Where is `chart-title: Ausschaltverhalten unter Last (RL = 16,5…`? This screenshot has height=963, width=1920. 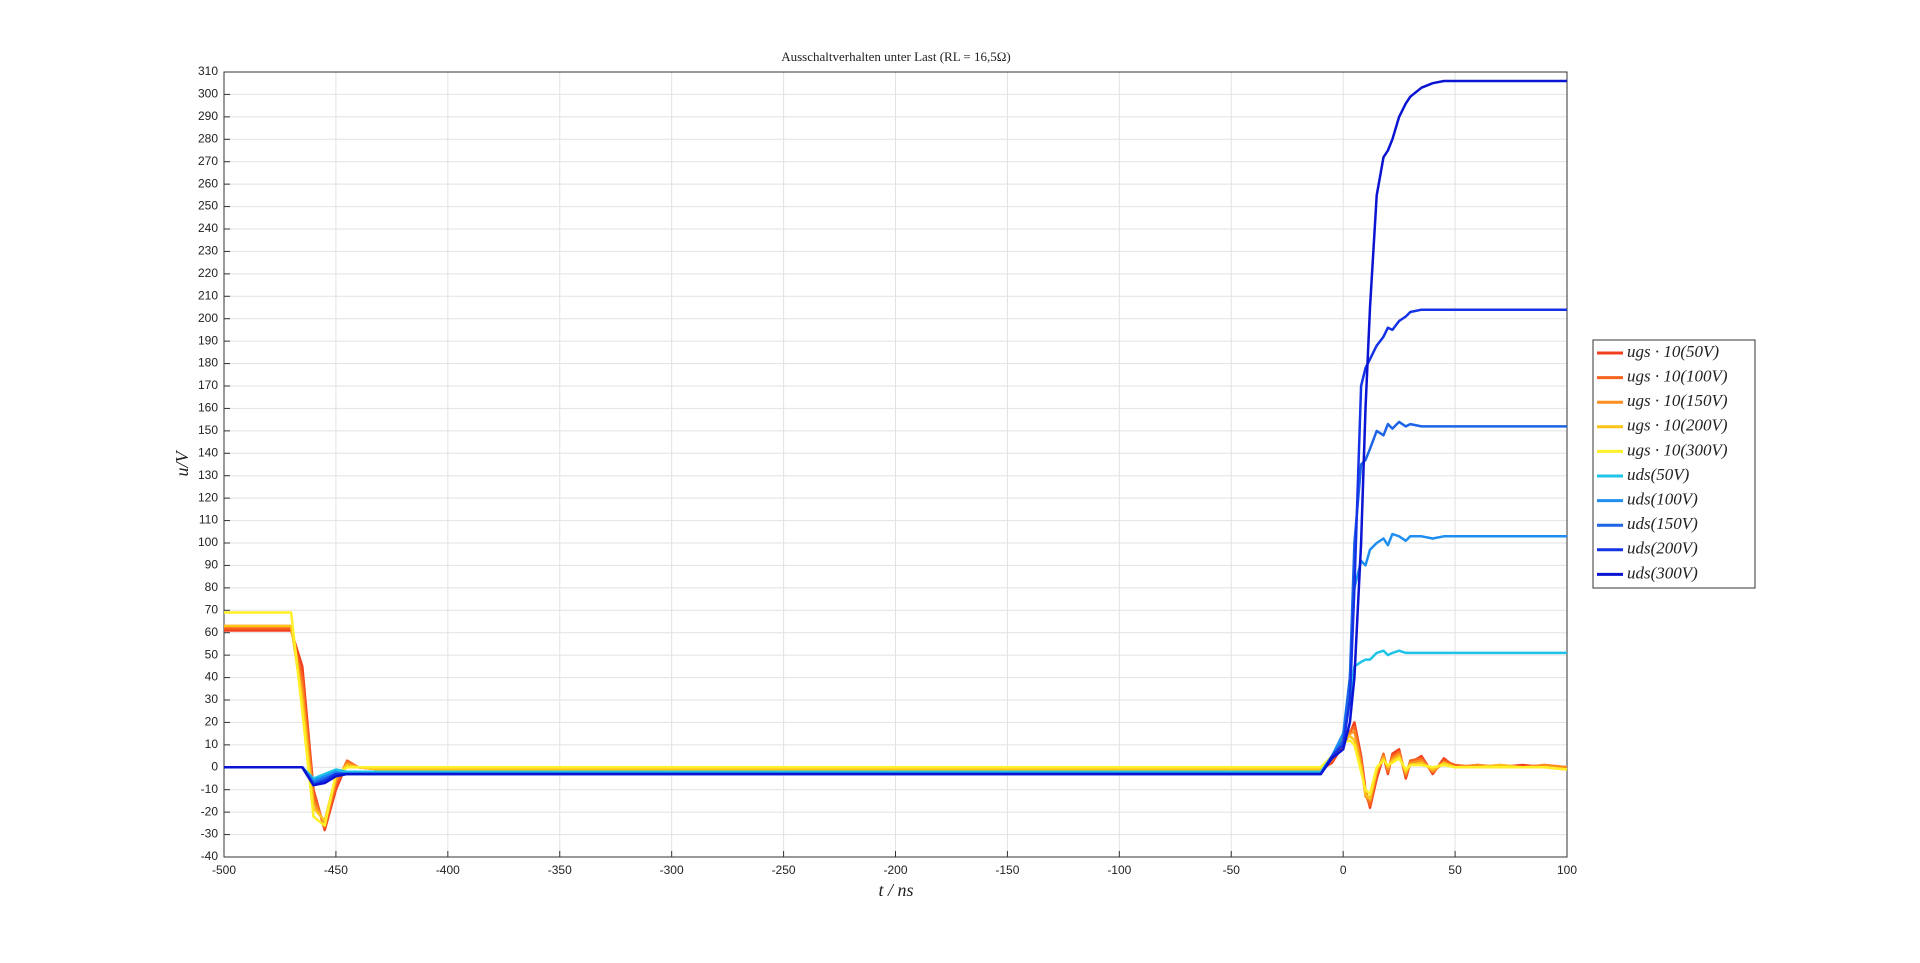
chart-title: Ausschaltverhalten unter Last (RL = 16,5… is located at coordinates (896, 56).